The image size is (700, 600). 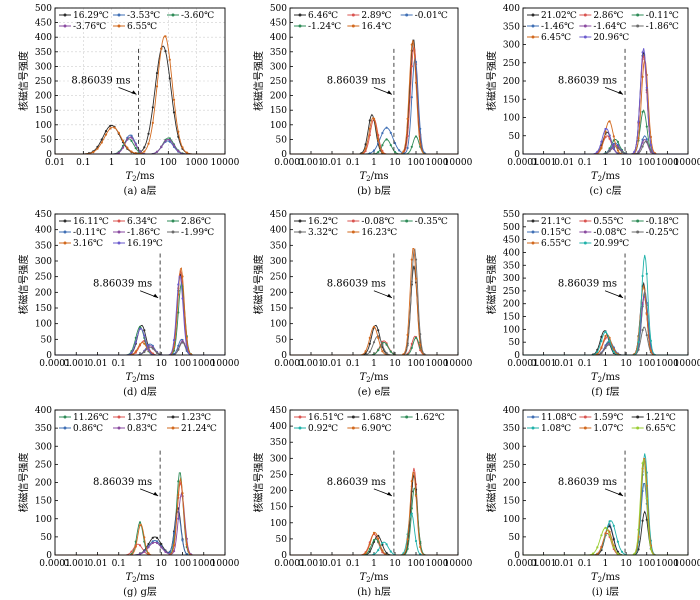 I want to click on y-tick-label: 100, so click(x=278, y=126).